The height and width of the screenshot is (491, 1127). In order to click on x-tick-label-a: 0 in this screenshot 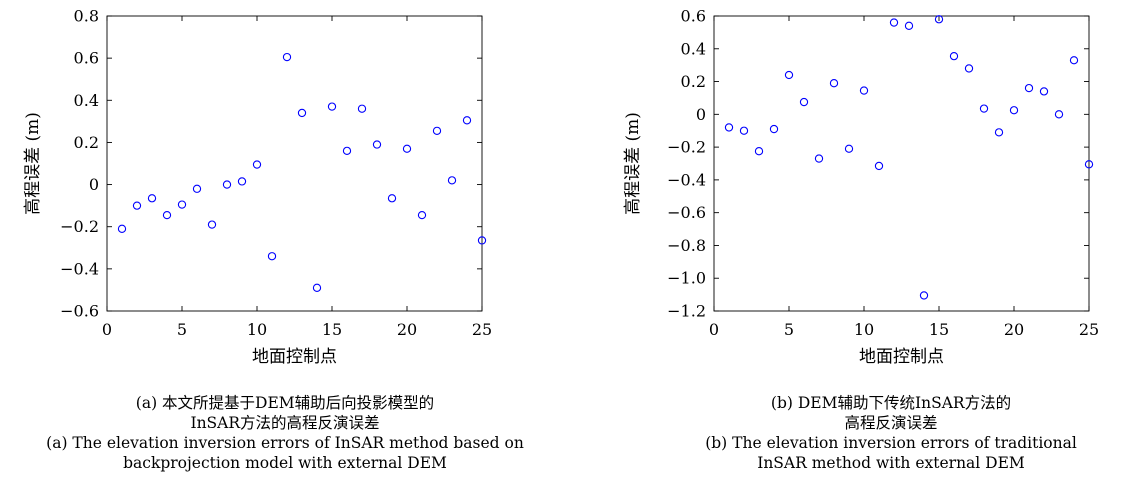, I will do `click(107, 329)`.